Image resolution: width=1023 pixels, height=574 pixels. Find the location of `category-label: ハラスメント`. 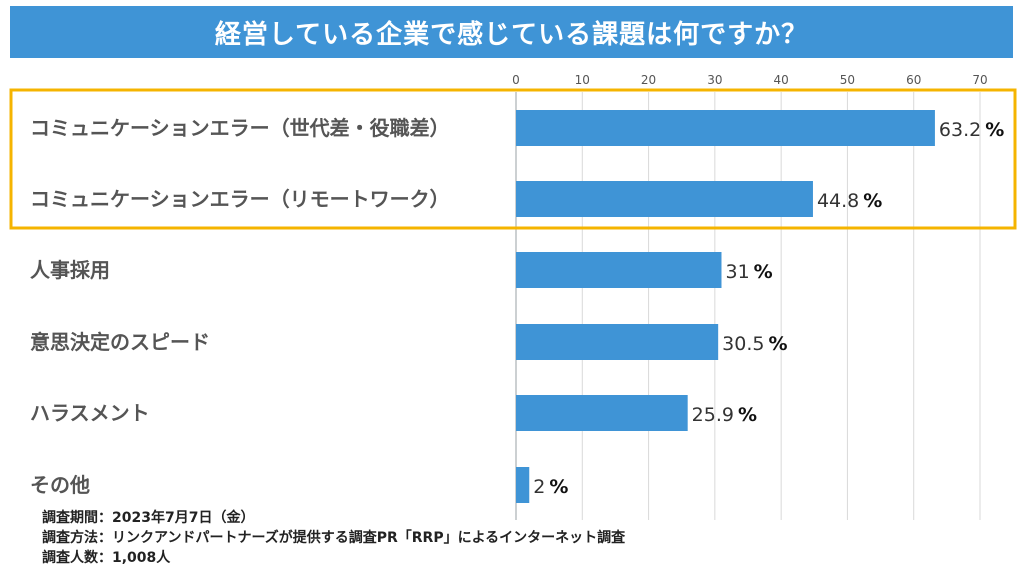

category-label: ハラスメント is located at coordinates (90, 413).